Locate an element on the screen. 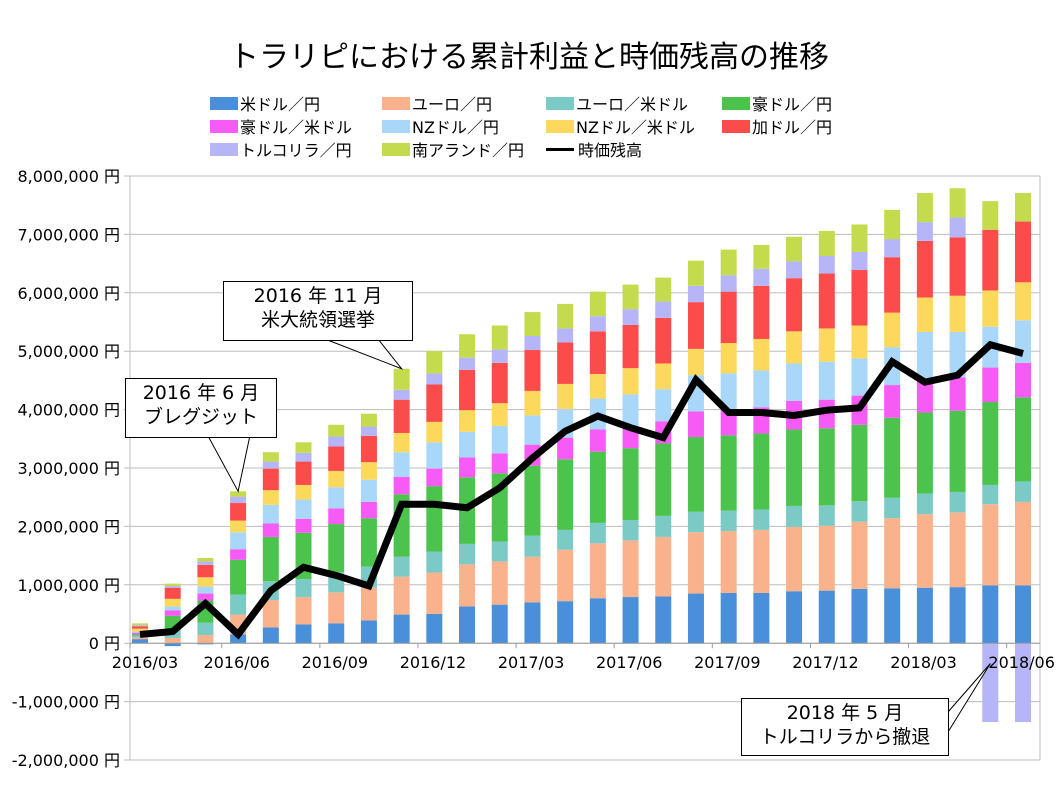 The width and height of the screenshot is (1058, 794). legend-label: 時価残高 is located at coordinates (610, 150).